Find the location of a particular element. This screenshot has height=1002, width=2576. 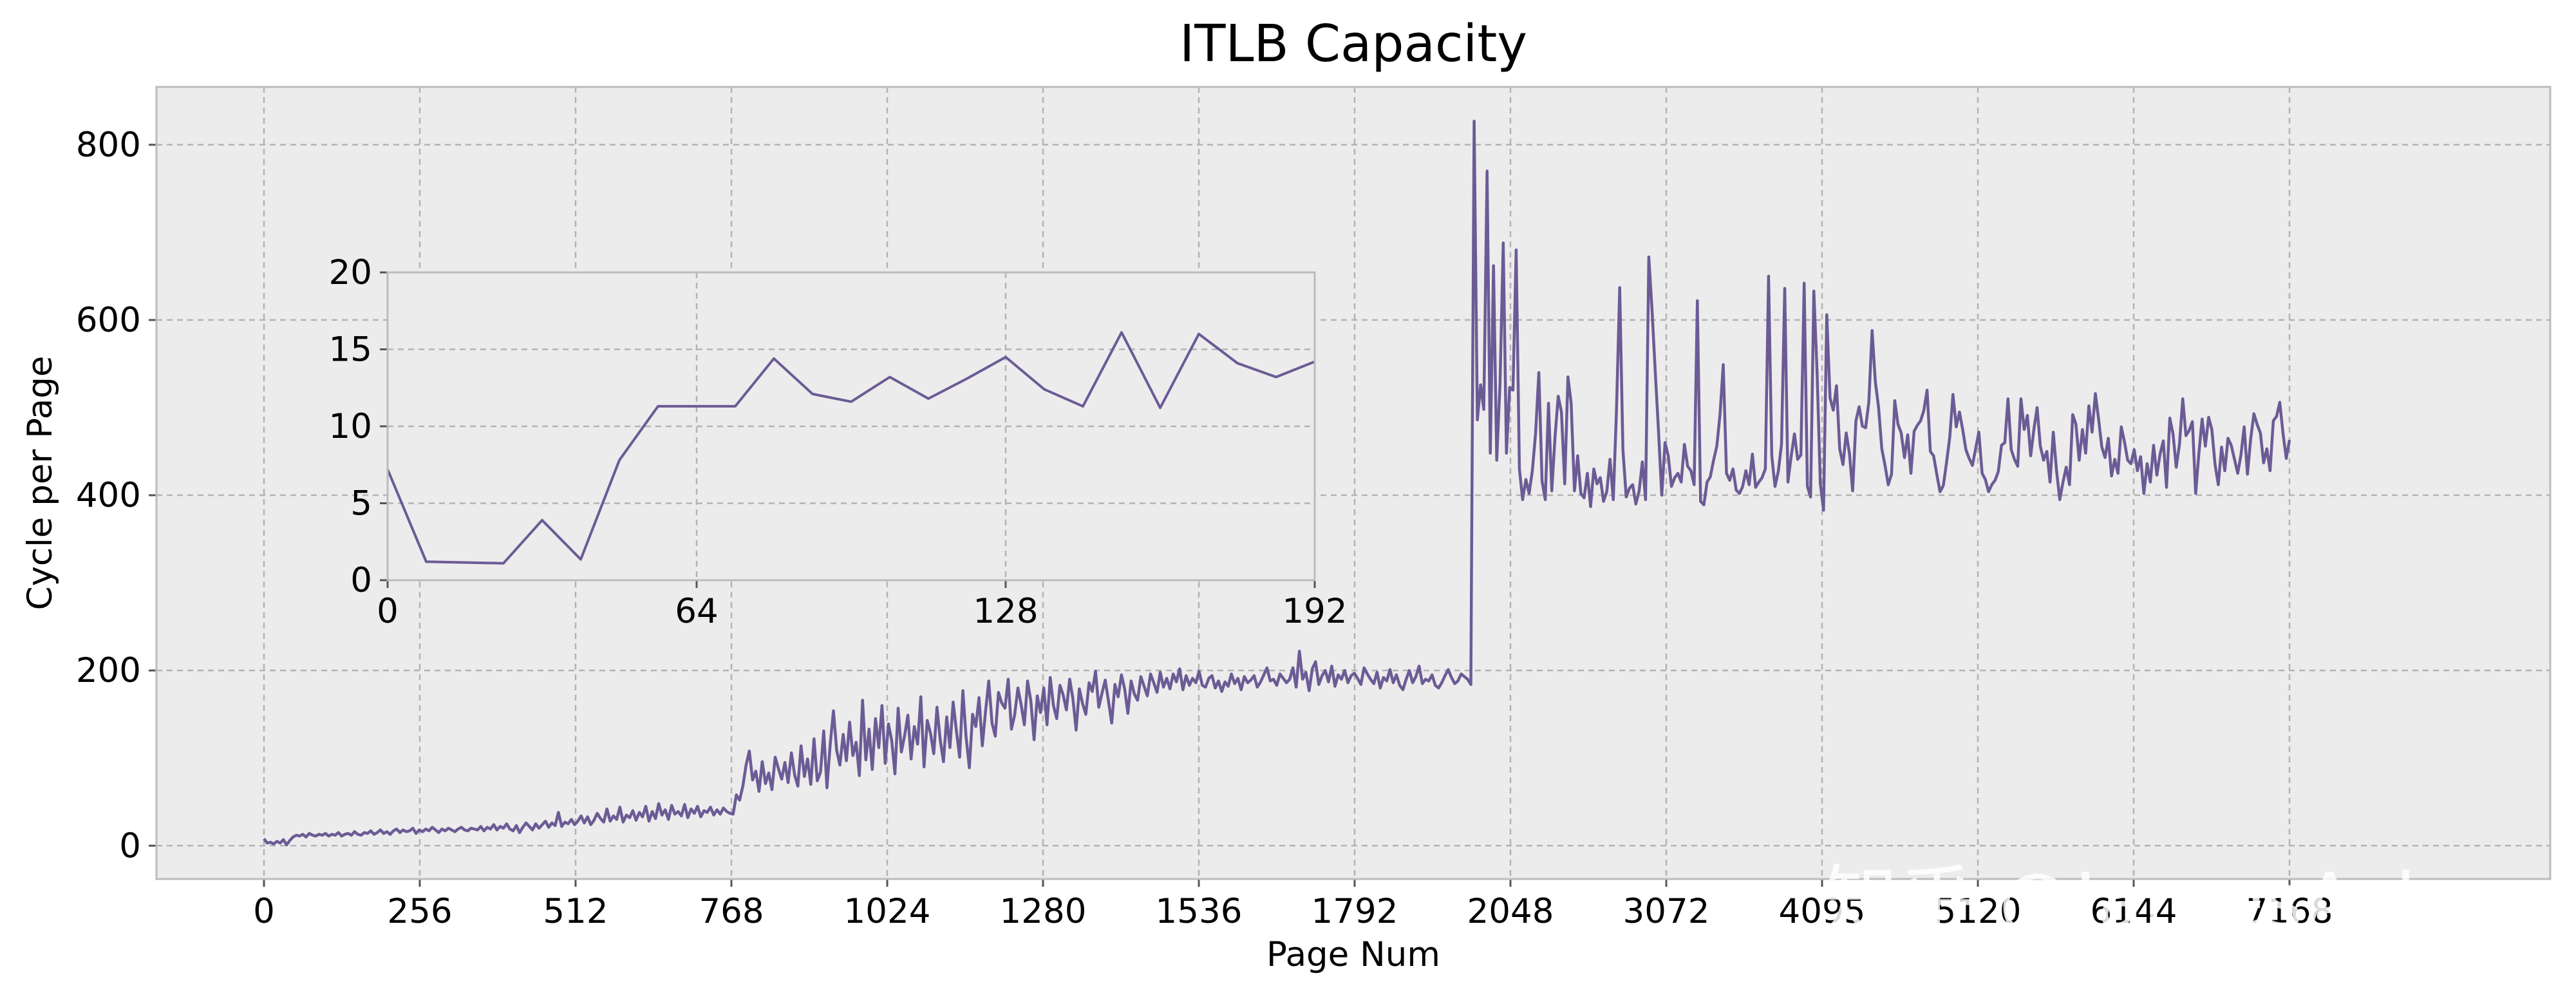

watermark-text: 知乎 @JamesAslan is located at coordinates (2166, 900).